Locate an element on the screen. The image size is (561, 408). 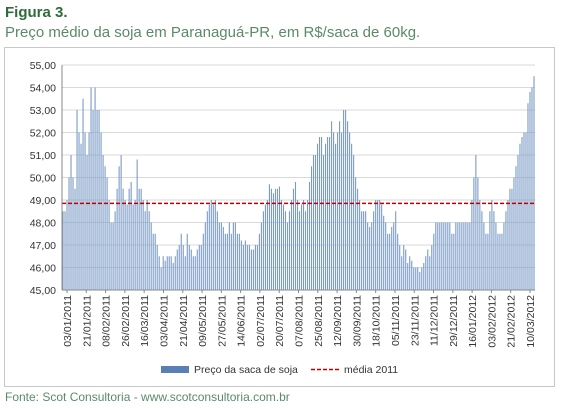
x-tick-label: 14/06/2011 is located at coordinates (242, 321).